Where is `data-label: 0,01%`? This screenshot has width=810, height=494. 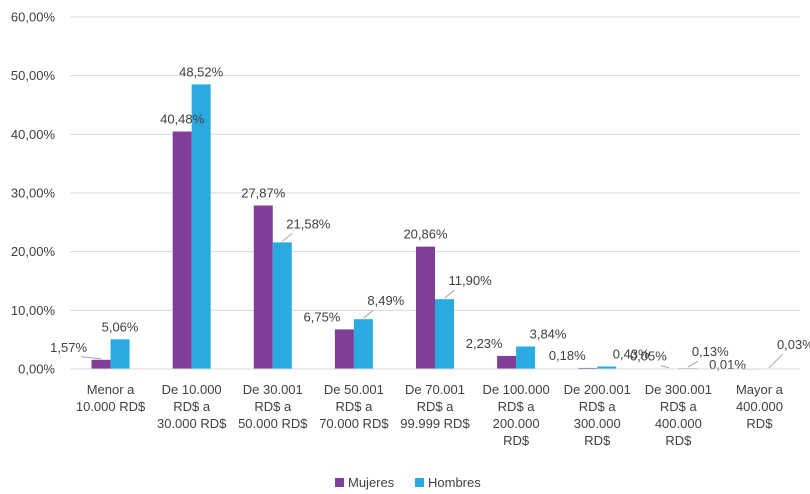
data-label: 0,01% is located at coordinates (727, 364).